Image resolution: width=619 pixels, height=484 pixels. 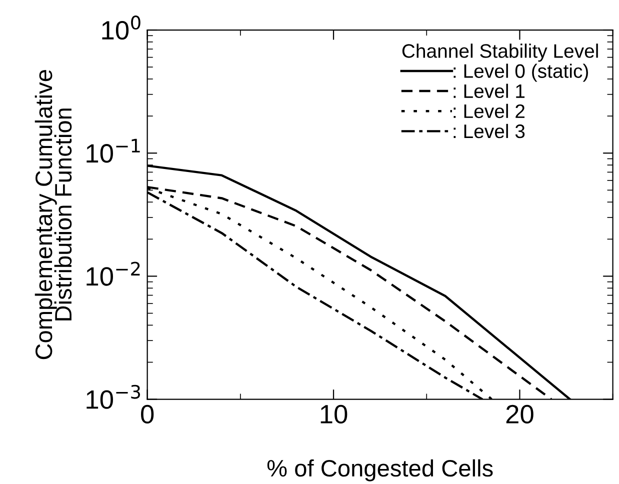 I want to click on y-tick-label: 10$^{−1}$, so click(x=113, y=150).